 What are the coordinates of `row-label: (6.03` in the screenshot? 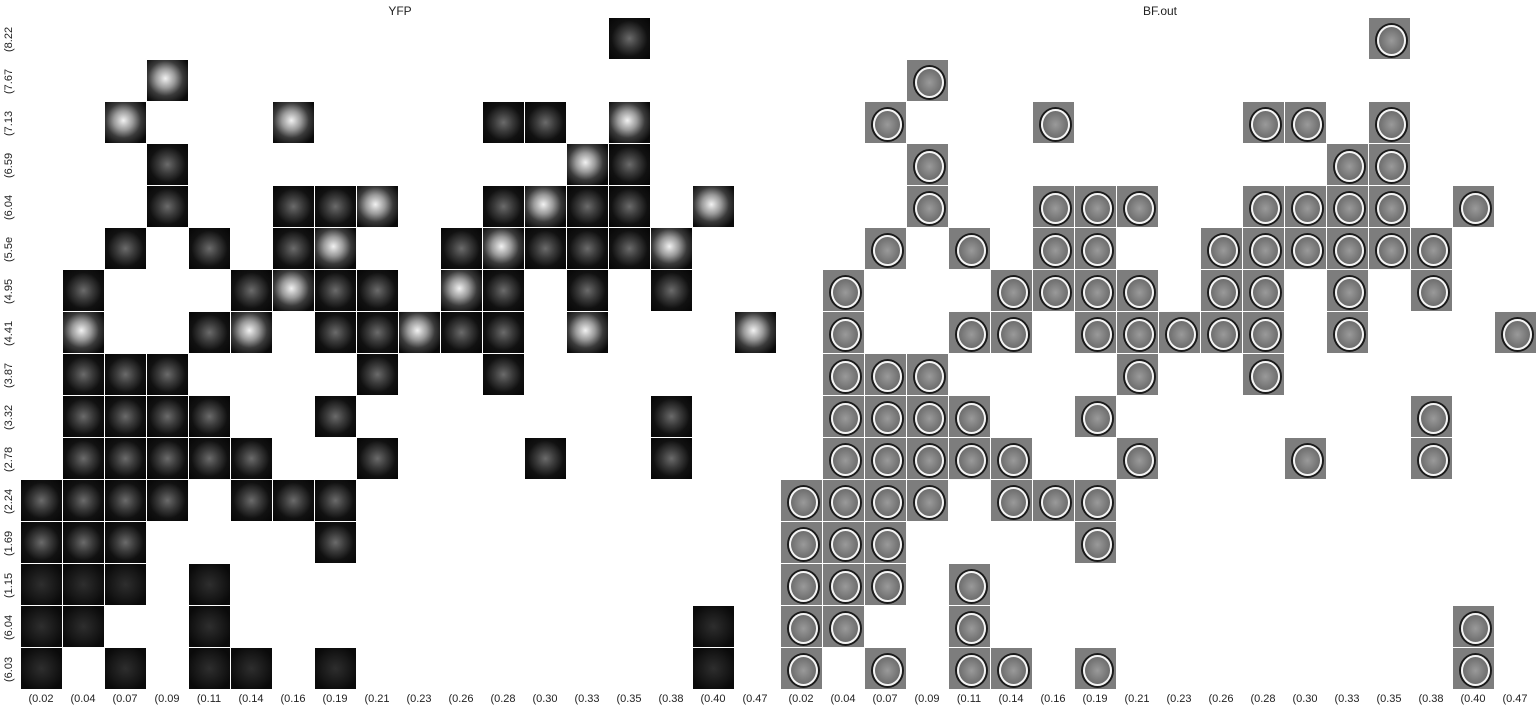 It's located at (9, 669).